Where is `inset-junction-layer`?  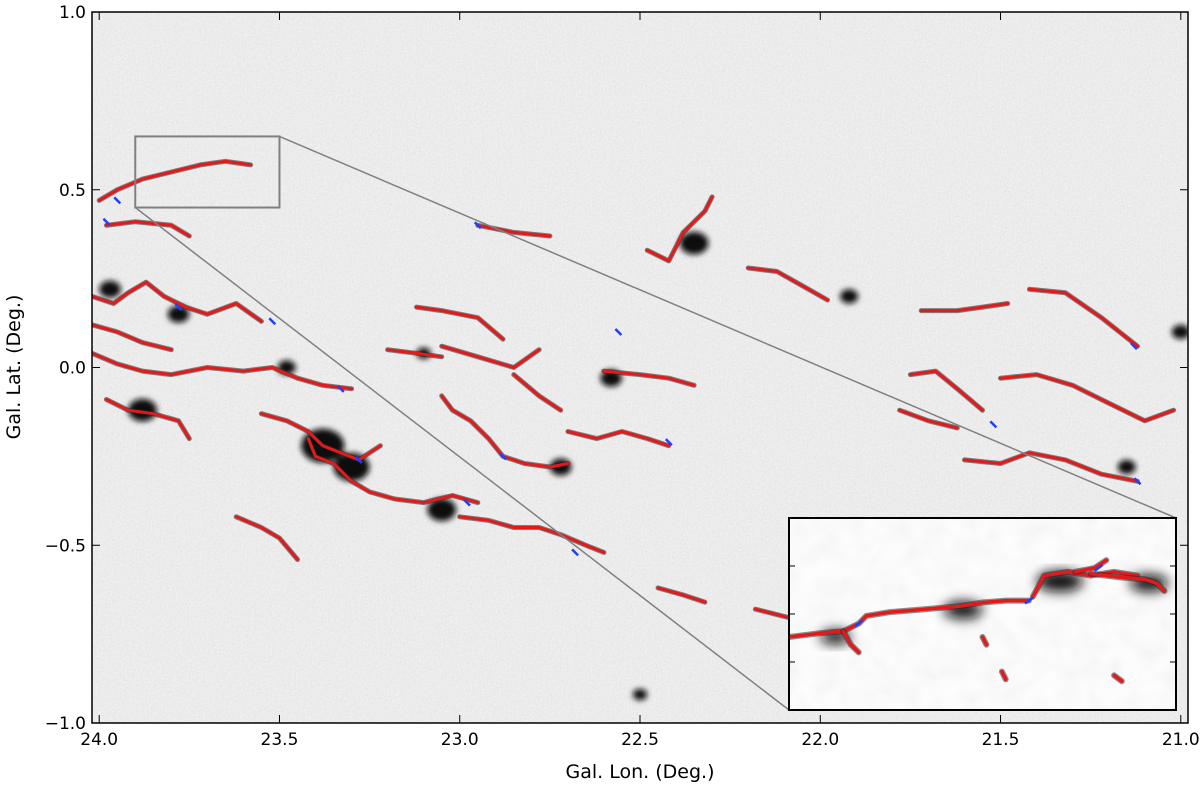 inset-junction-layer is located at coordinates (978, 595).